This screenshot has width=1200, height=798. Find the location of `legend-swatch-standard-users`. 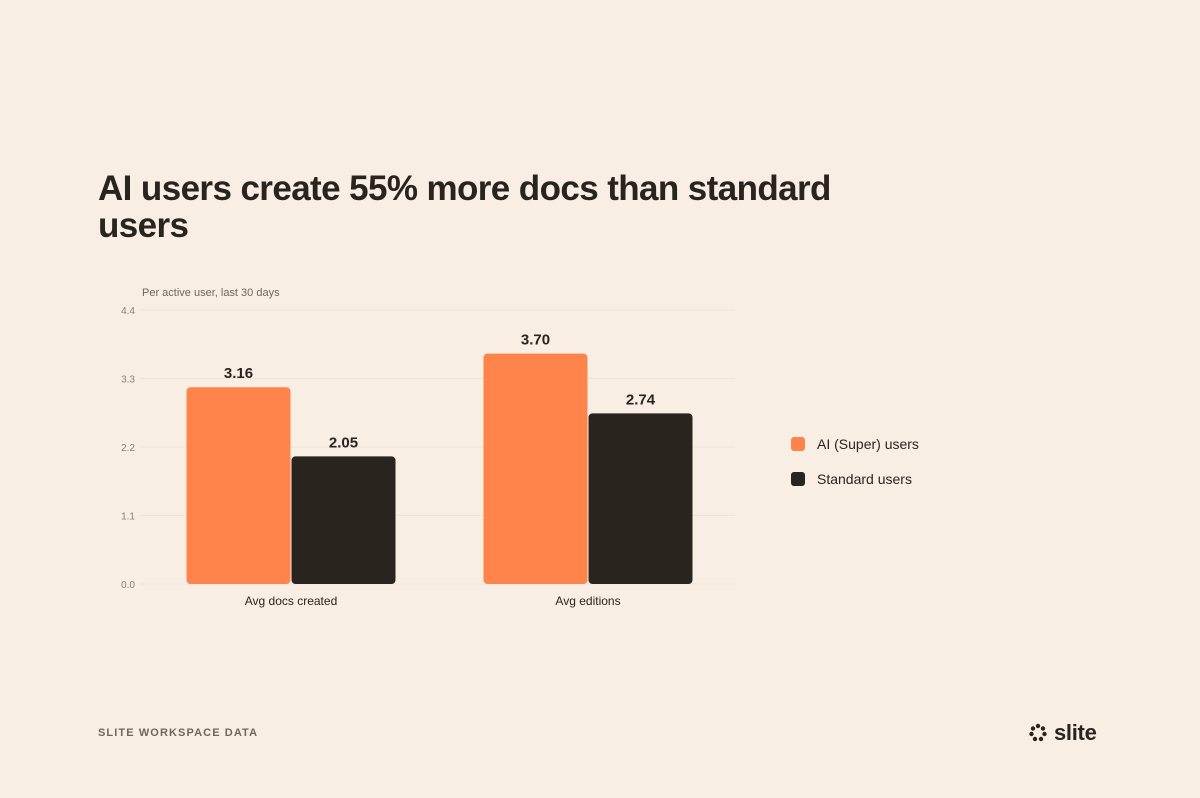

legend-swatch-standard-users is located at coordinates (798, 479).